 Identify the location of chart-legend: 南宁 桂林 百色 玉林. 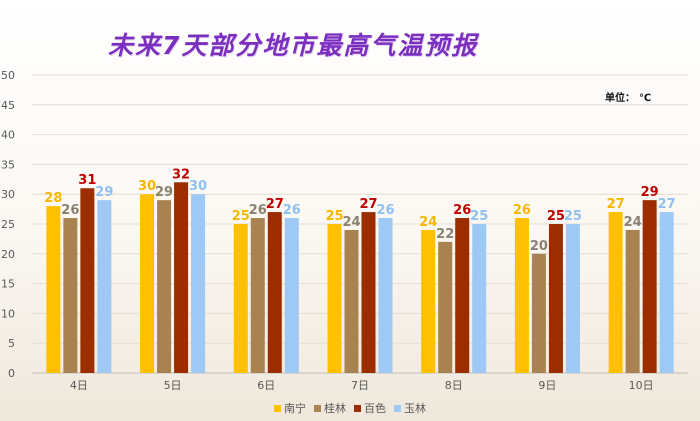
(350, 408).